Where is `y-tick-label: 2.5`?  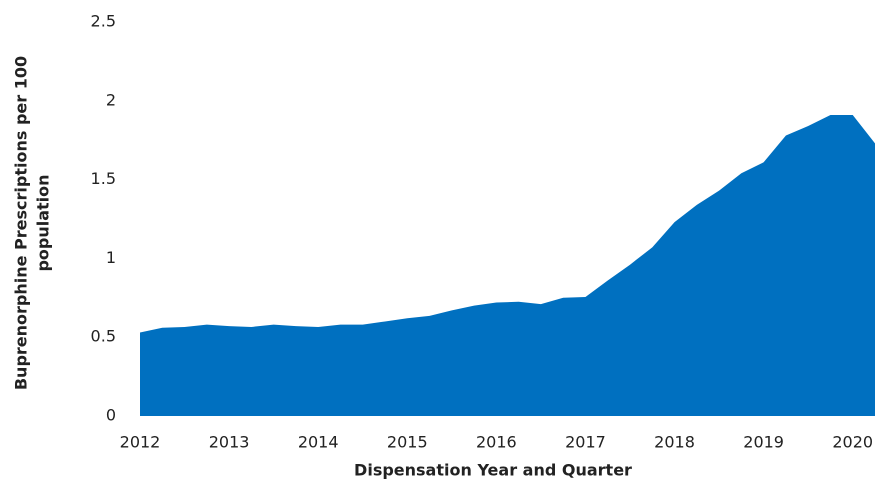
y-tick-label: 2.5 is located at coordinates (103, 21).